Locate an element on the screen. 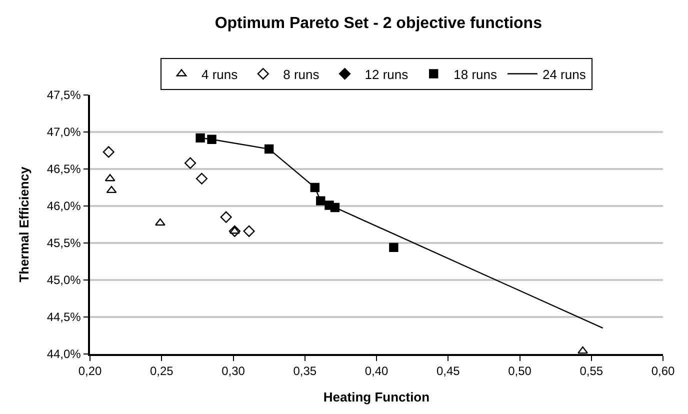 The height and width of the screenshot is (414, 688). y-tick-label: 46,5% is located at coordinates (64, 169).